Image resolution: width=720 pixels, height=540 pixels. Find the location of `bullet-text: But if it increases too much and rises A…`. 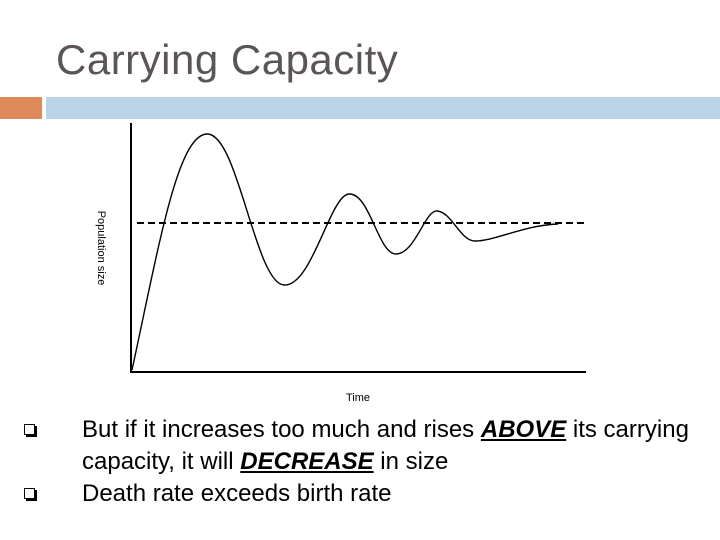

bullet-text: But if it increases too much and rises A… is located at coordinates (385, 445).